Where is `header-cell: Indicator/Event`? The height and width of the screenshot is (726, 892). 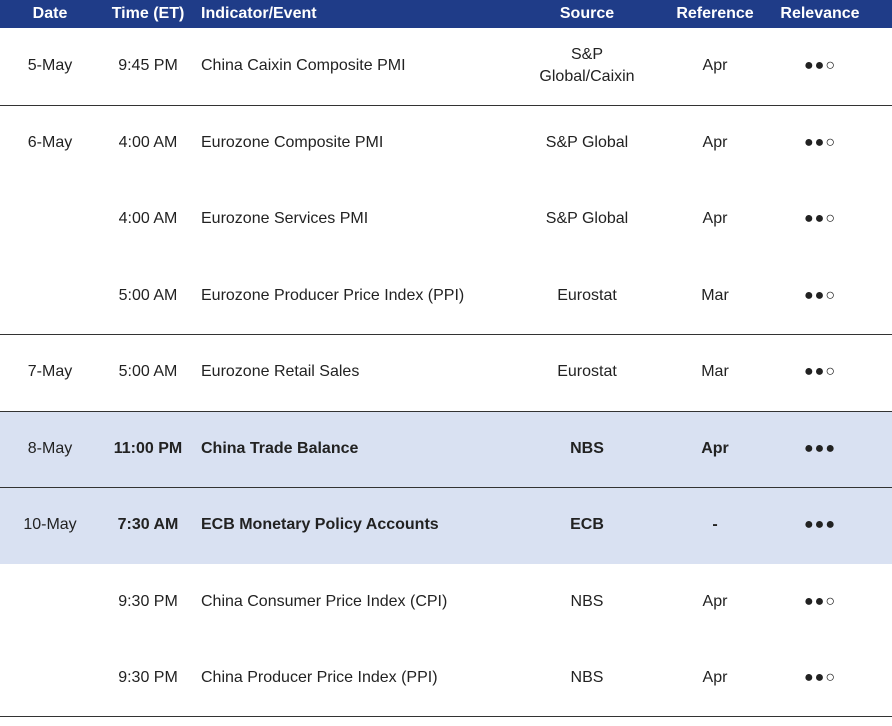 header-cell: Indicator/Event is located at coordinates (259, 13).